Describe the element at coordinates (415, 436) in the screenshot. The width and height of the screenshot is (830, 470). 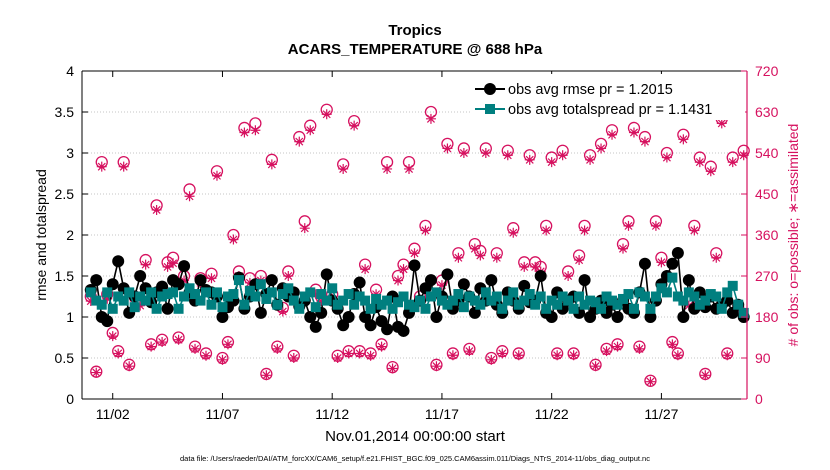
I see `x-axis-label: Nov.01,2014 00:00:00 start` at that location.